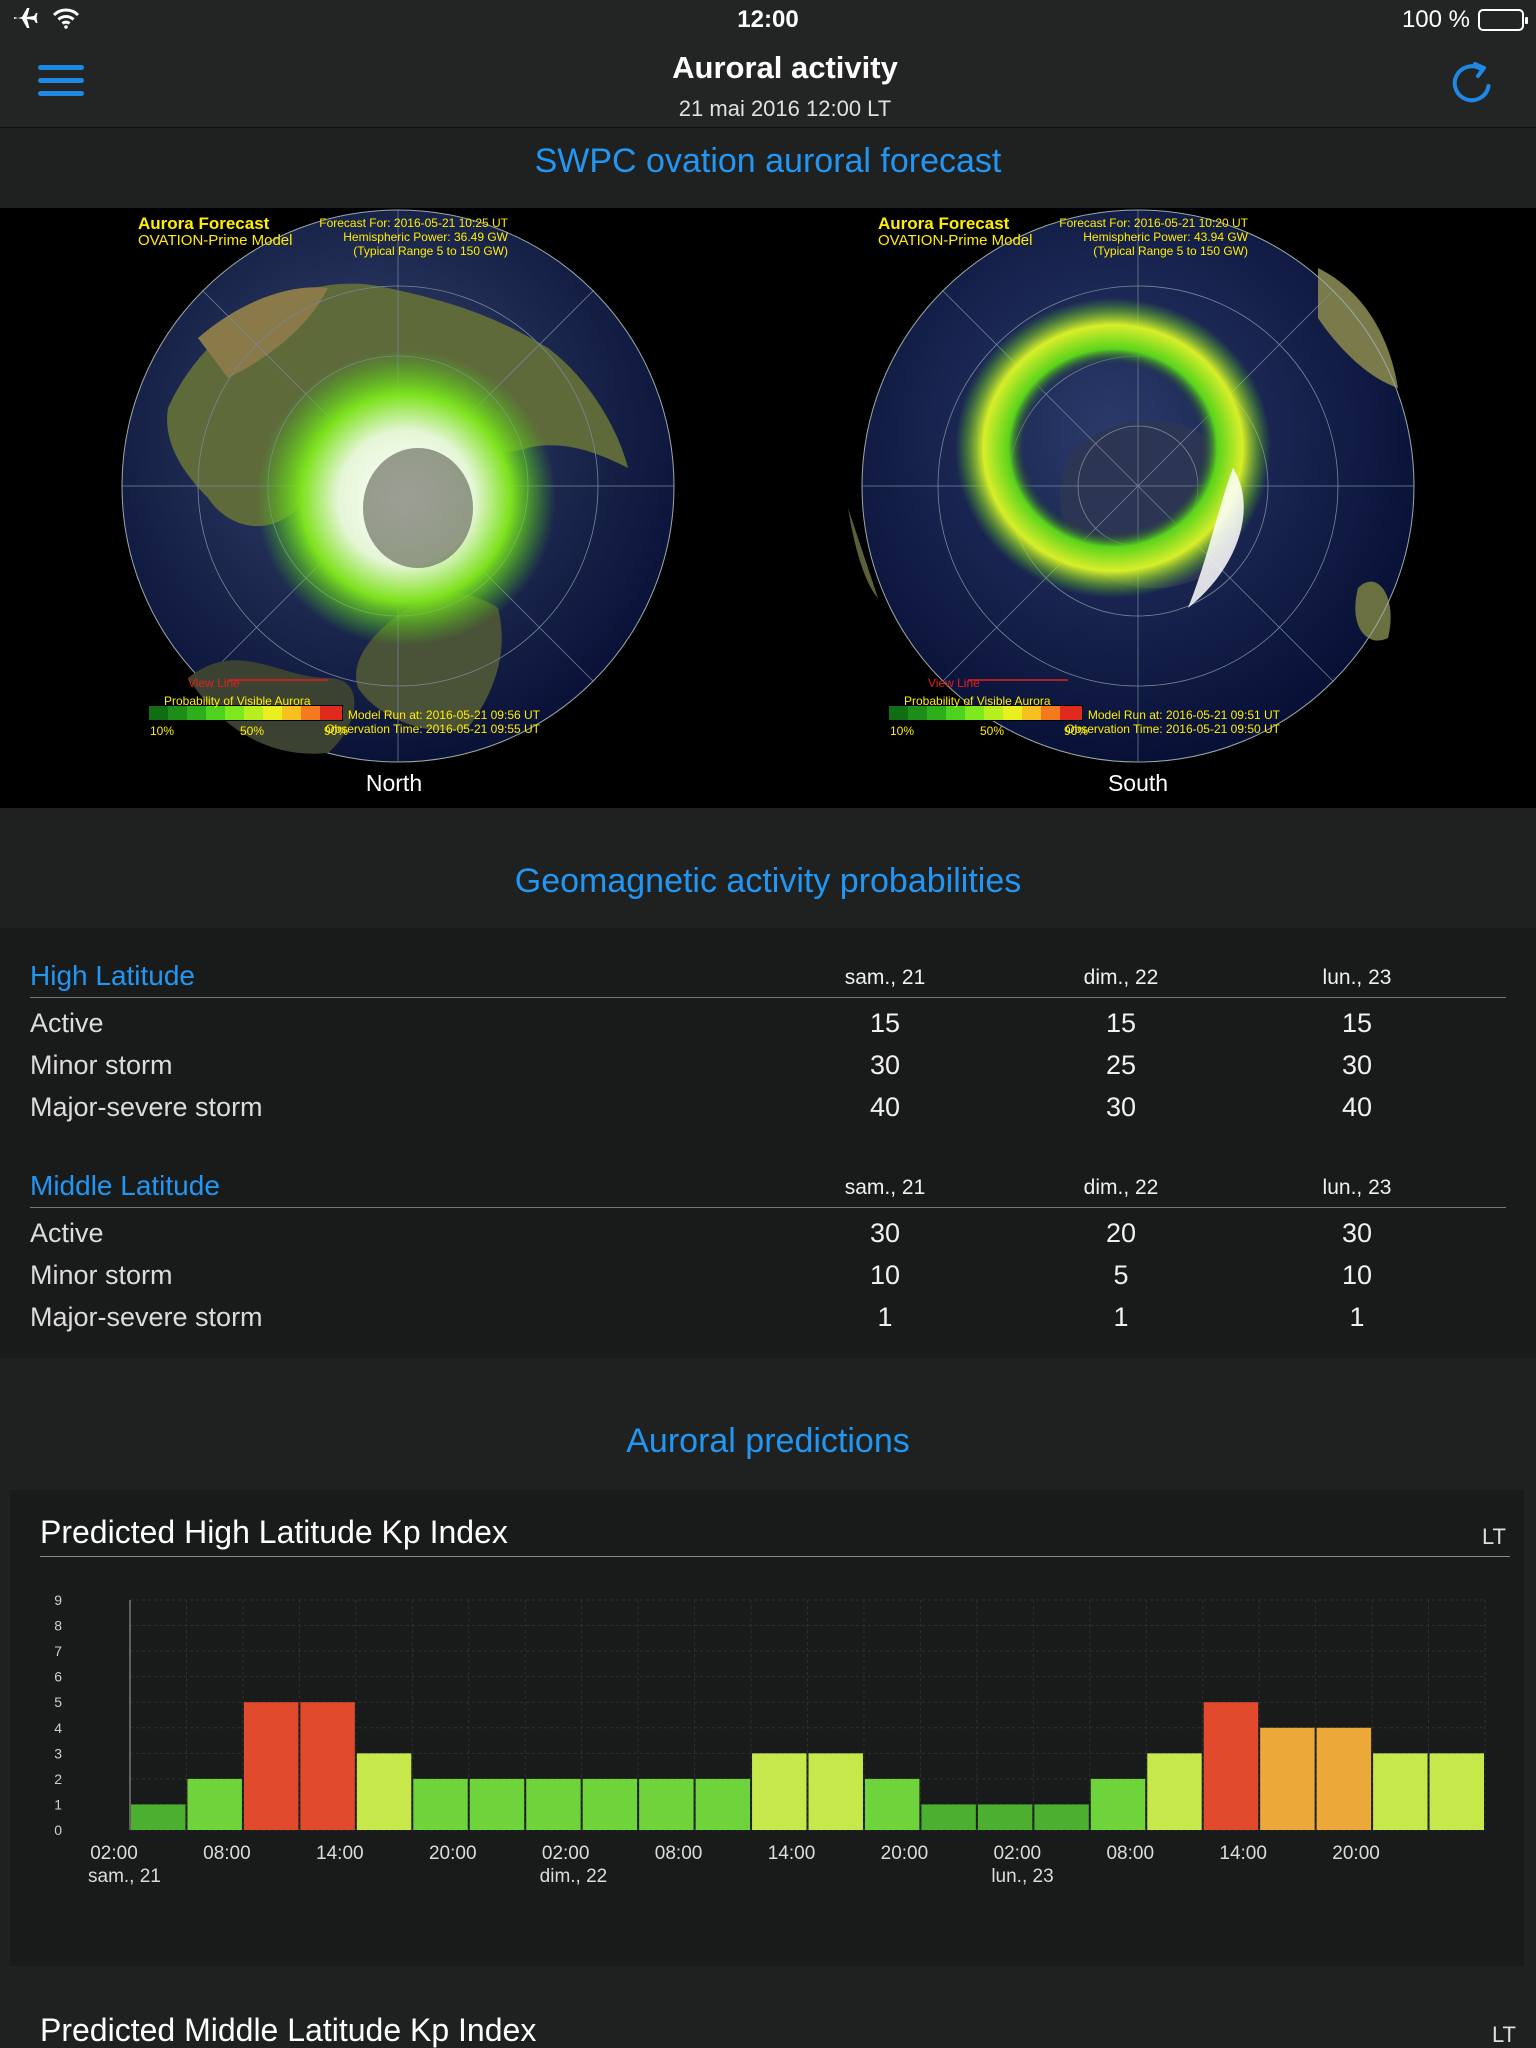 This screenshot has height=2048, width=1536. Describe the element at coordinates (66, 20) in the screenshot. I see `wifi-icon` at that location.